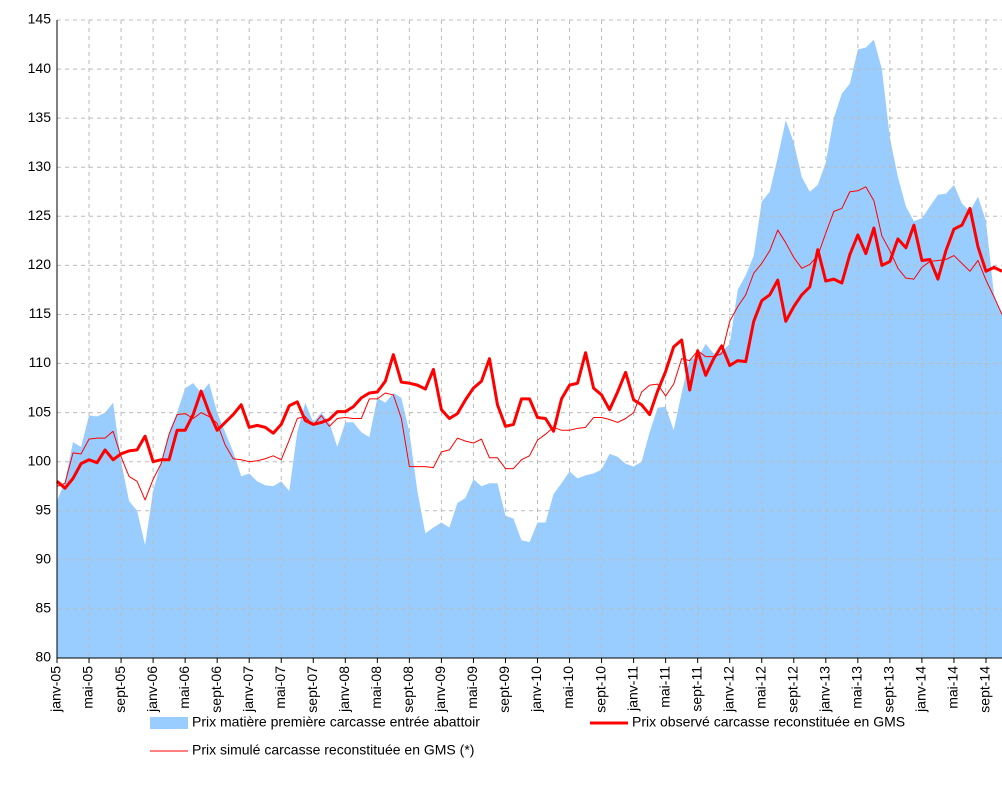 This screenshot has height=791, width=1002. Describe the element at coordinates (169, 723) in the screenshot. I see `legend-swatch` at that location.